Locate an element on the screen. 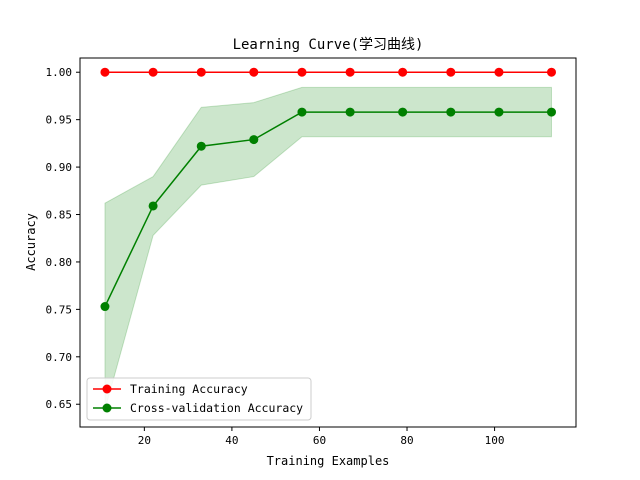  legend-label-1: Cross-validation Accuracy is located at coordinates (216, 408).